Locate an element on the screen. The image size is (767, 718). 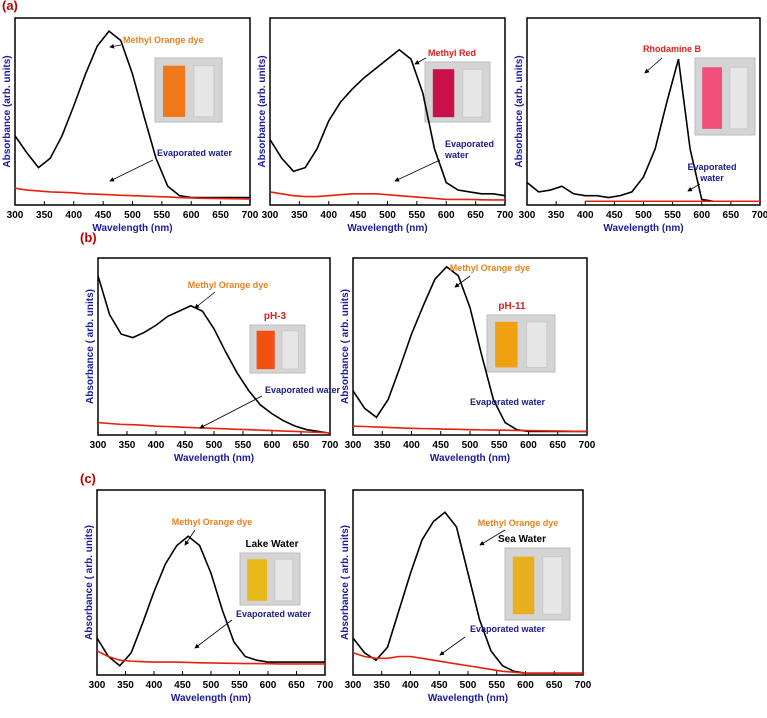
annotation: Sea Water is located at coordinates (522, 539).